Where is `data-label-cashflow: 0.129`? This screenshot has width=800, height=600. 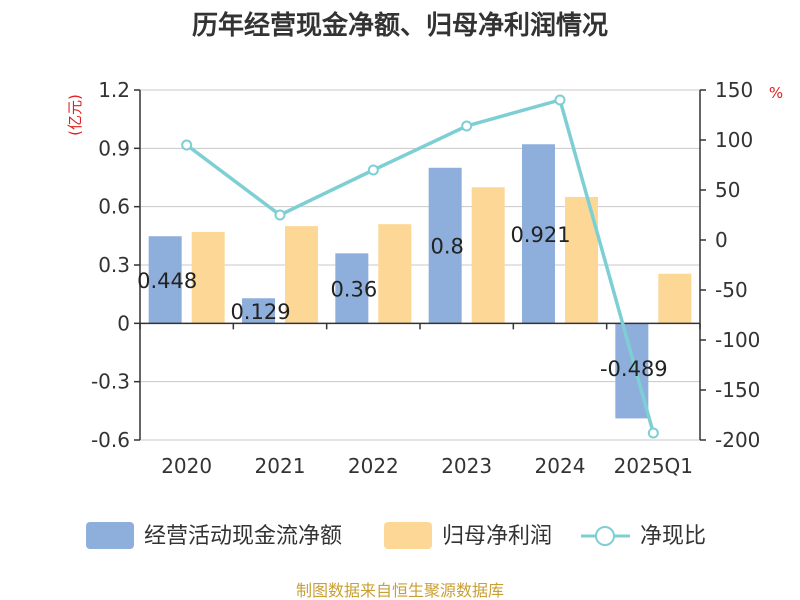
data-label-cashflow: 0.129 is located at coordinates (260, 312).